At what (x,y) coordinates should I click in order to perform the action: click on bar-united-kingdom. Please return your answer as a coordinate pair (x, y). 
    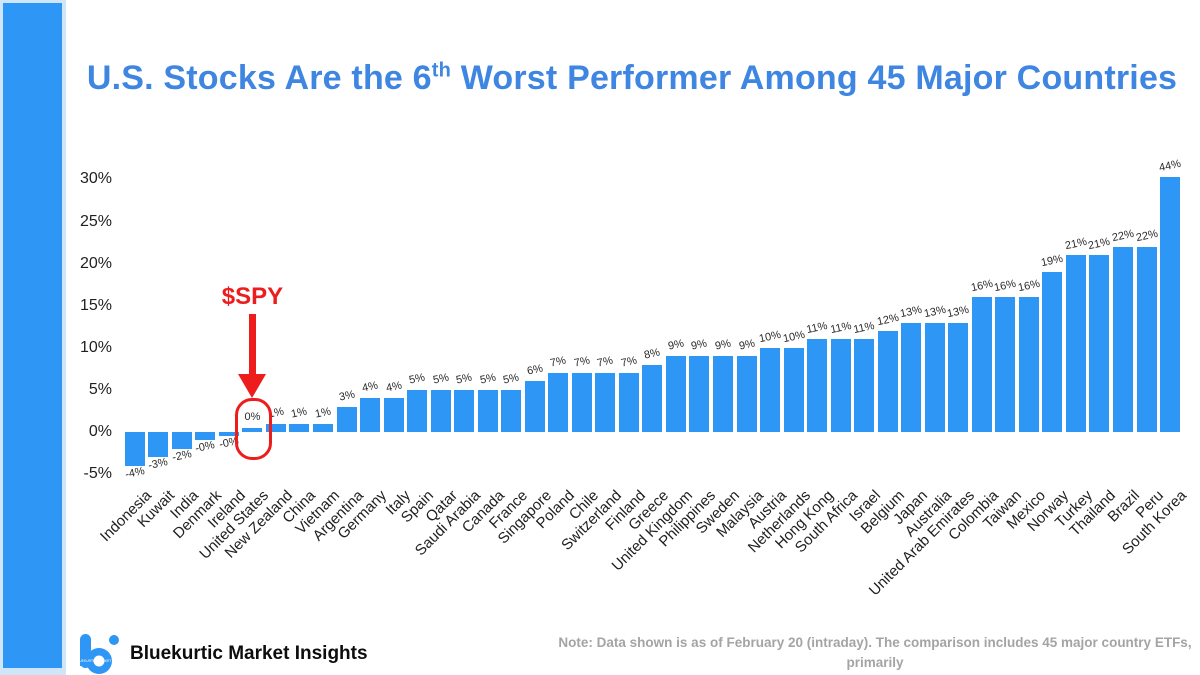
    Looking at the image, I should click on (675, 394).